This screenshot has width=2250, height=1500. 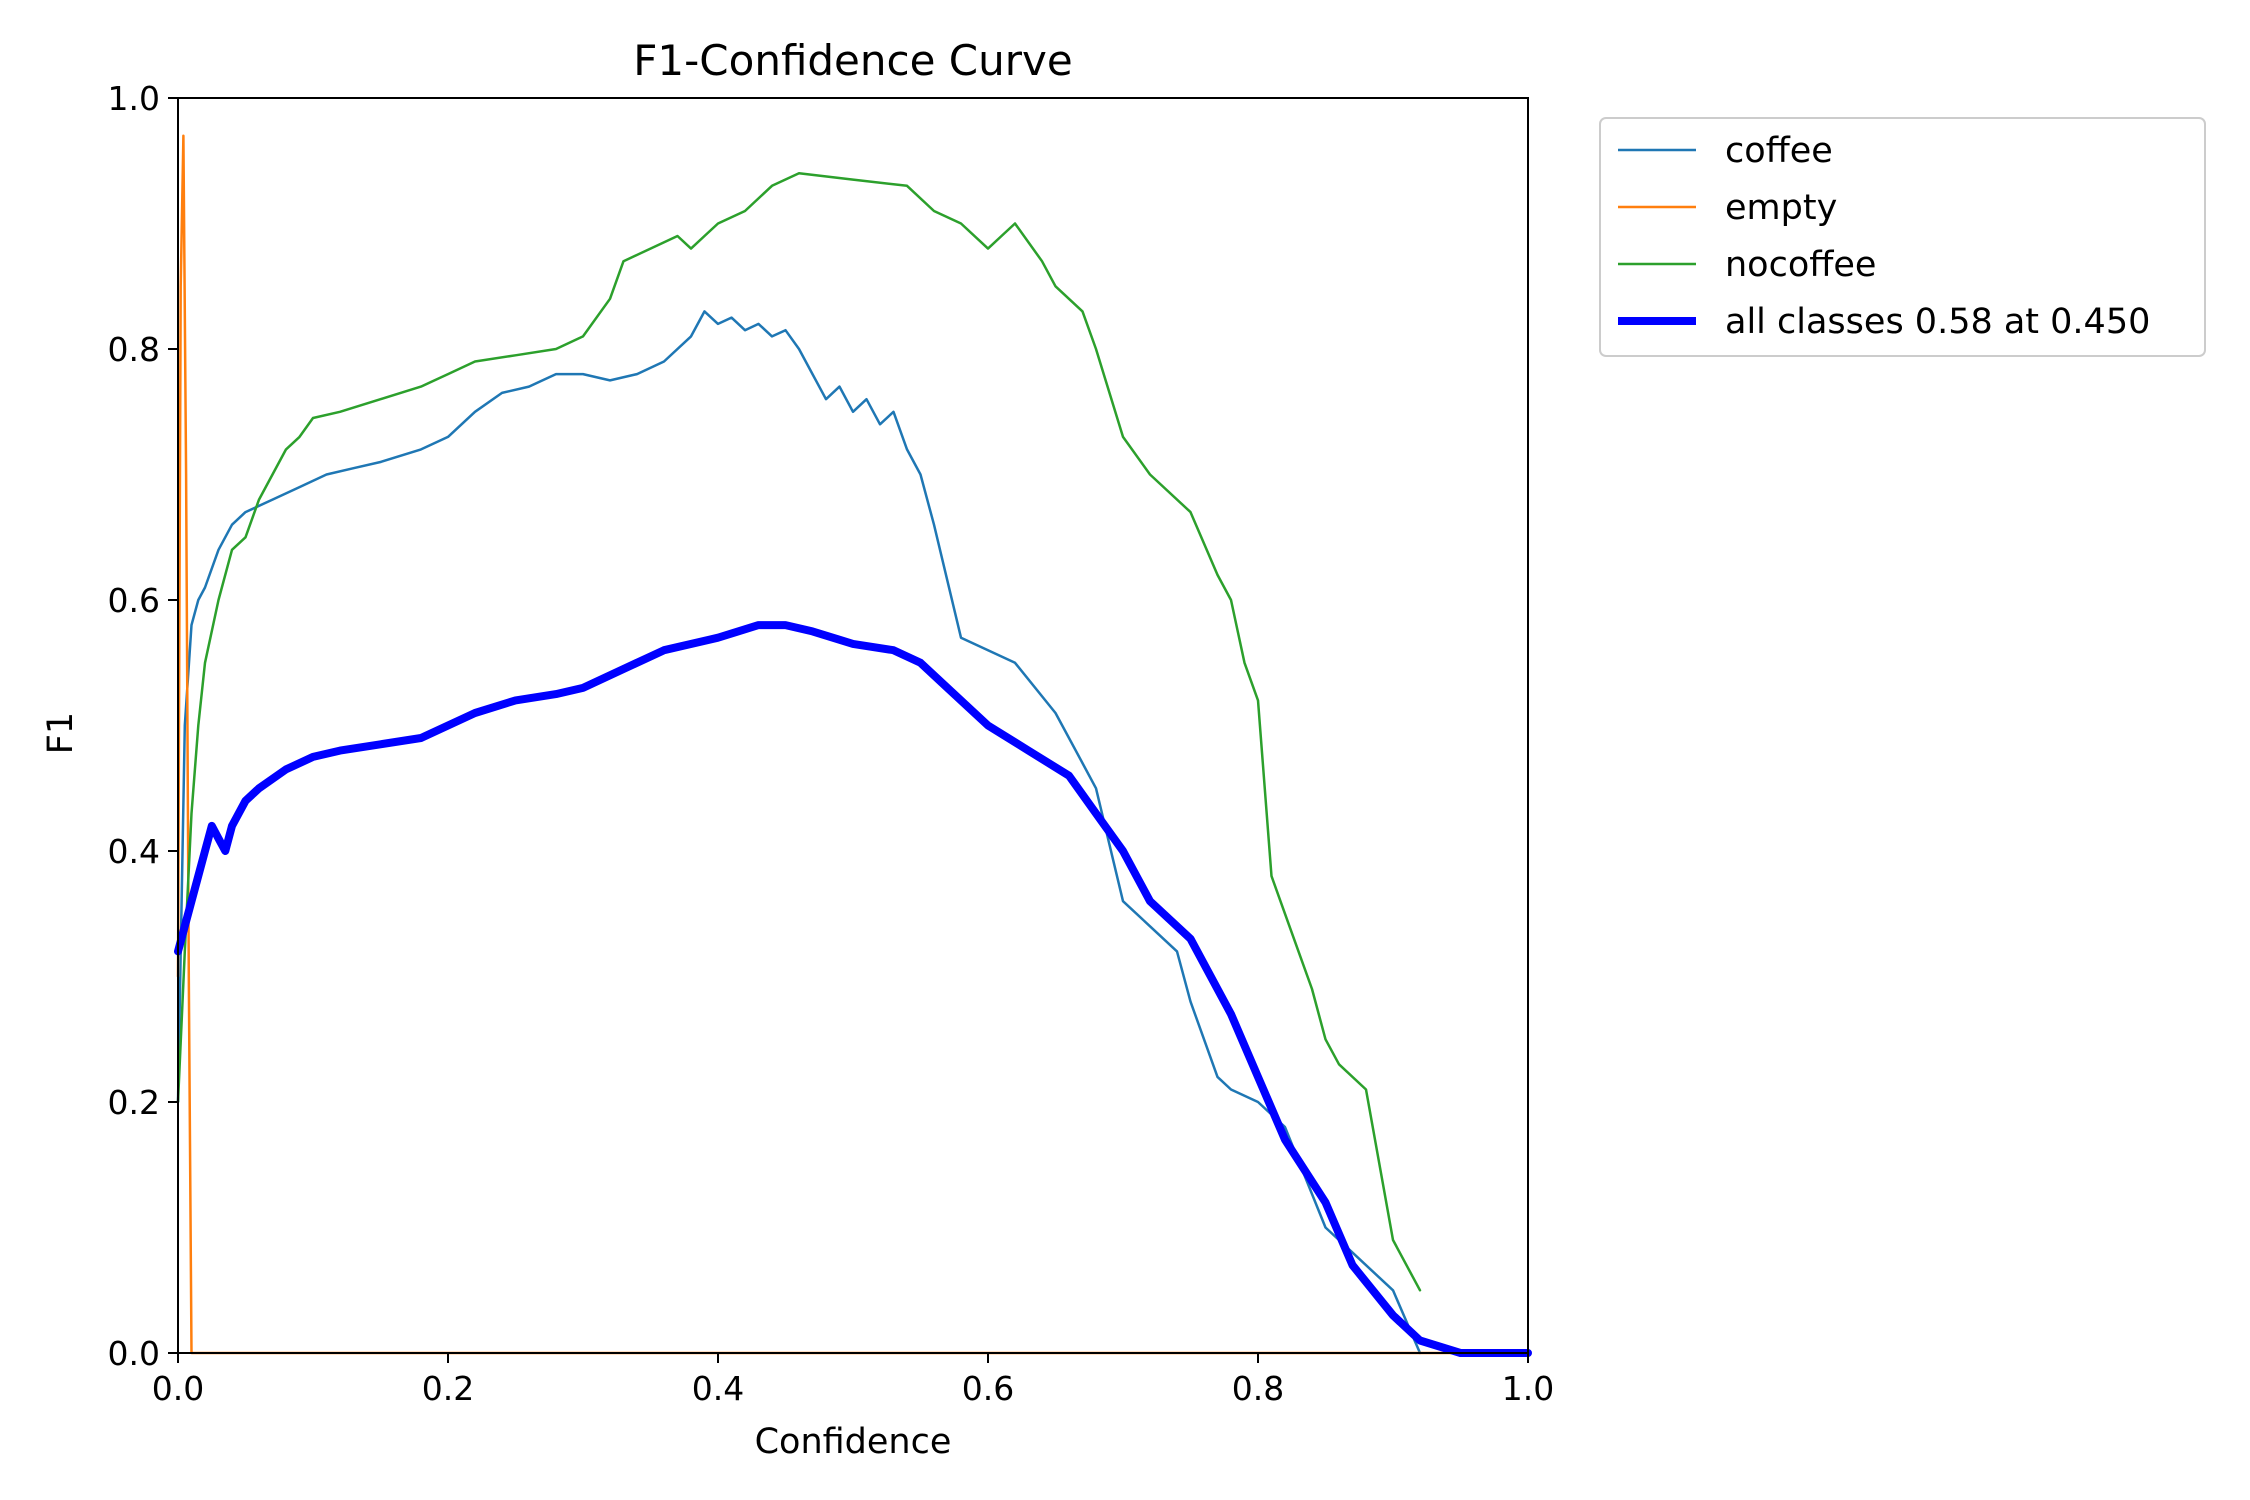 What do you see at coordinates (448, 1388) in the screenshot?
I see `x-tick-label: 0.2` at bounding box center [448, 1388].